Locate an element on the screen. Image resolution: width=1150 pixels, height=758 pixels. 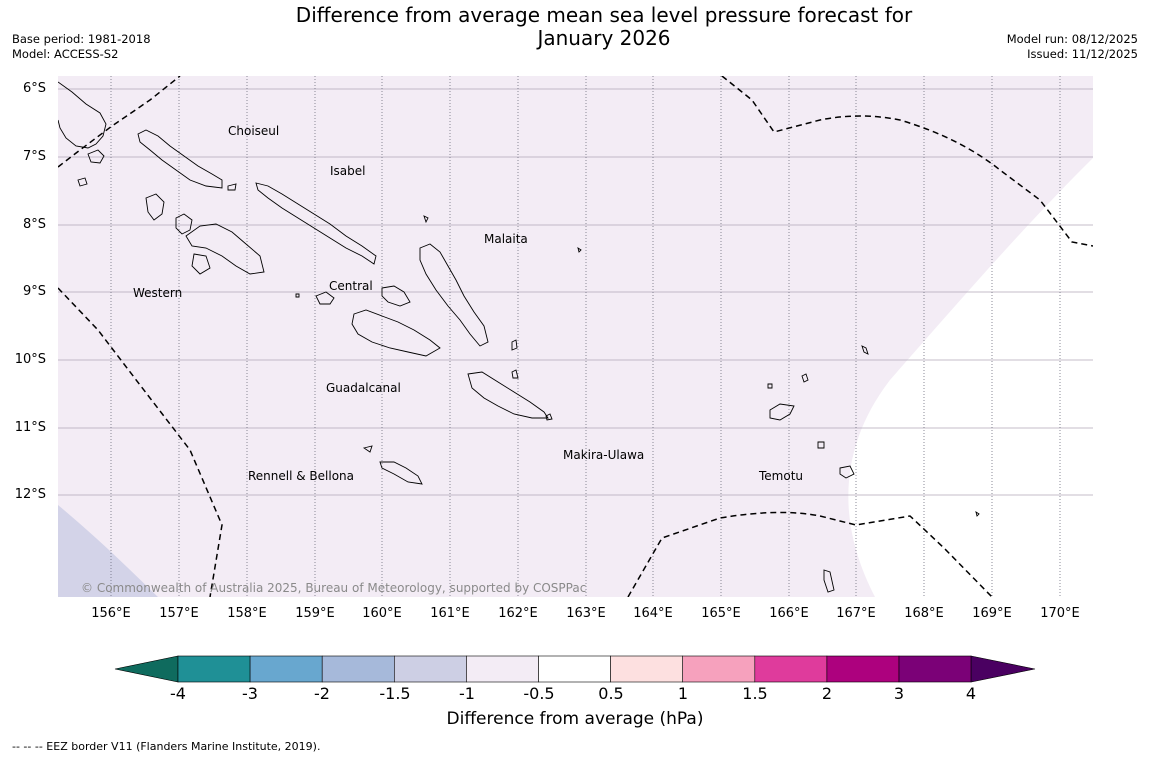
choiseul-island is located at coordinates (180, 159).